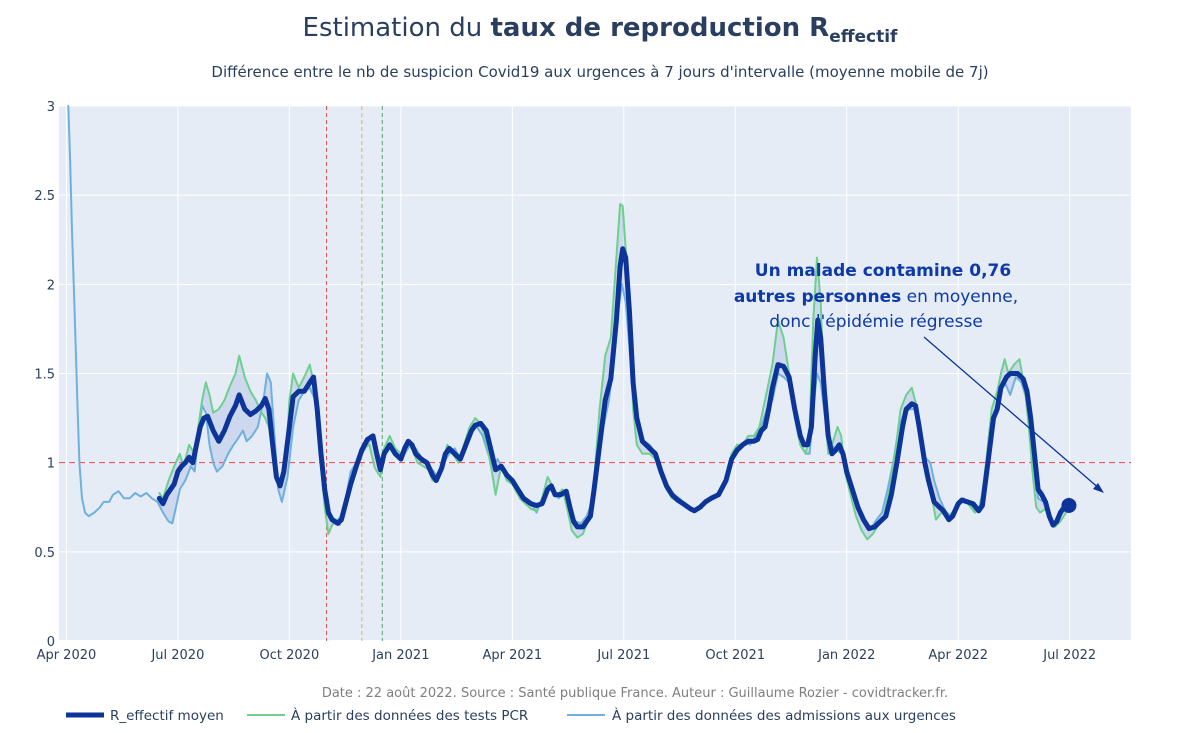 Image resolution: width=1200 pixels, height=733 pixels. What do you see at coordinates (44, 553) in the screenshot?
I see `y-tick-label: 0.5` at bounding box center [44, 553].